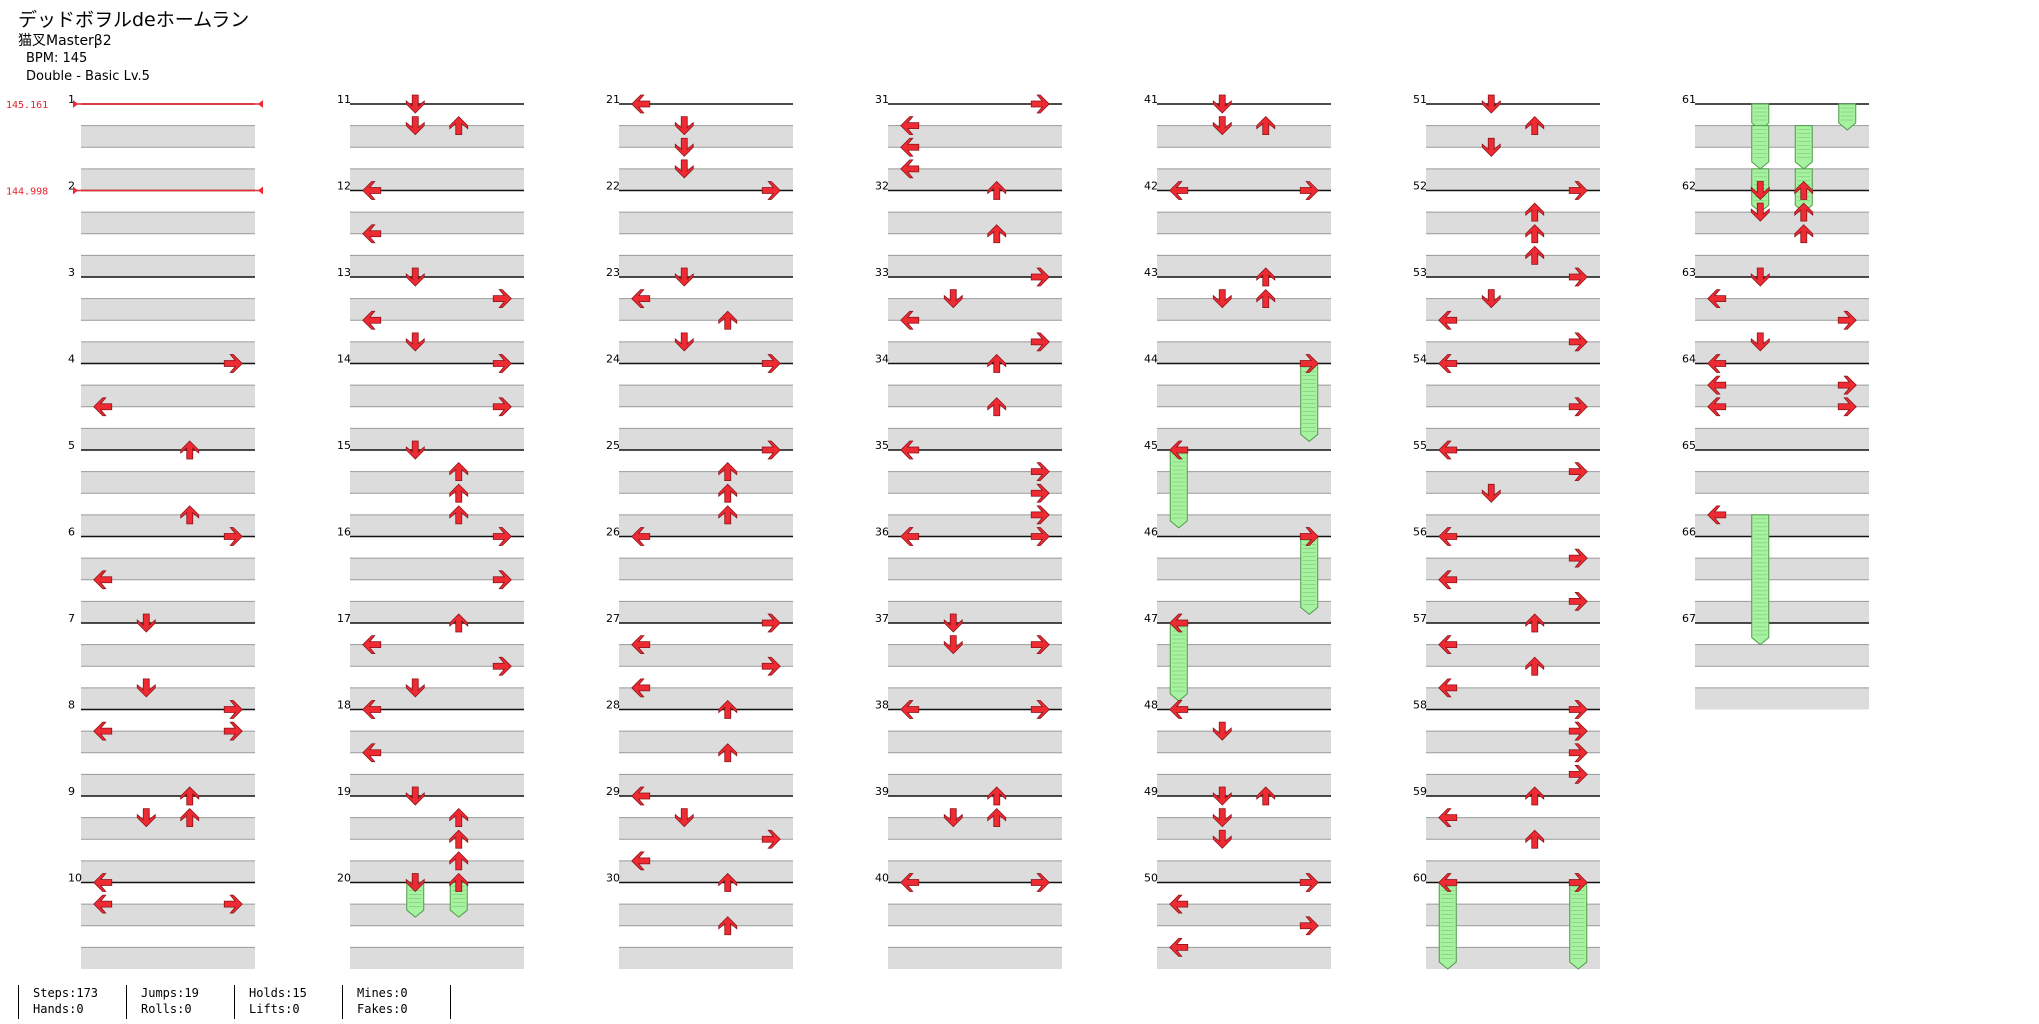 The height and width of the screenshot is (1024, 2039). What do you see at coordinates (27, 105) in the screenshot?
I see `bpm-change-value: 145.161` at bounding box center [27, 105].